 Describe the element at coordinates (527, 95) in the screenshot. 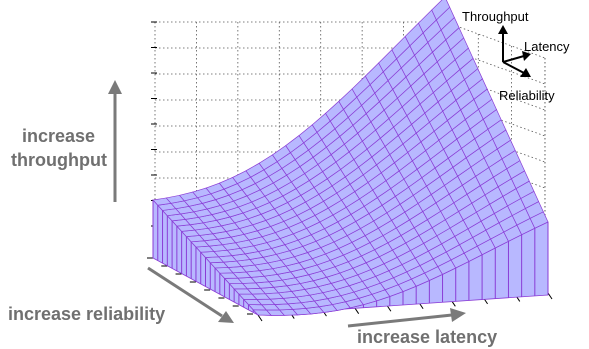

I see `legend-reliability-label: Reliability` at that location.